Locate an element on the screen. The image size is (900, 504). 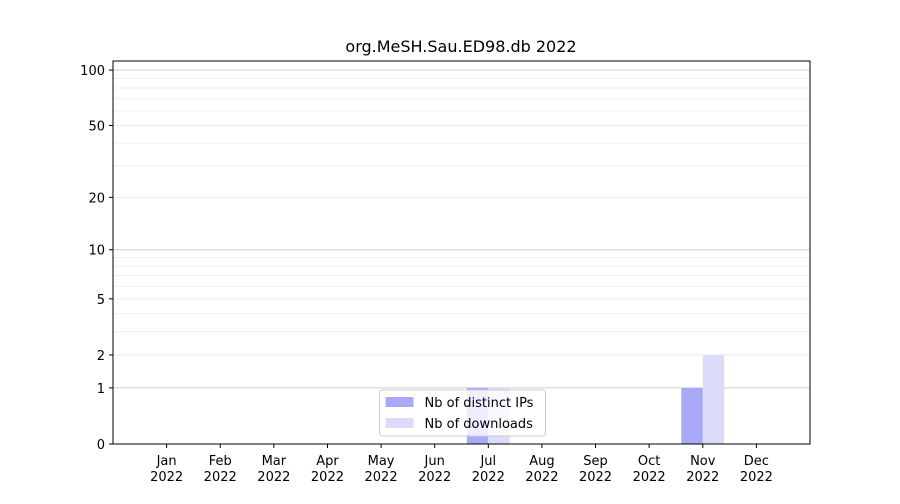
x-tick-label: Mar 2022 is located at coordinates (273, 469).